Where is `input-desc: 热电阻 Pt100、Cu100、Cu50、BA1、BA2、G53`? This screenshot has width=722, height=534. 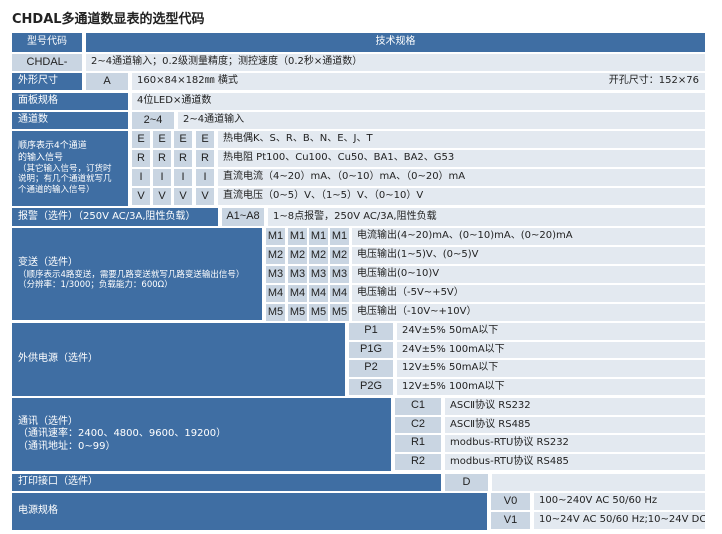
input-desc: 热电阻 Pt100、Cu100、Cu50、BA1、BA2、G53 is located at coordinates (461, 158).